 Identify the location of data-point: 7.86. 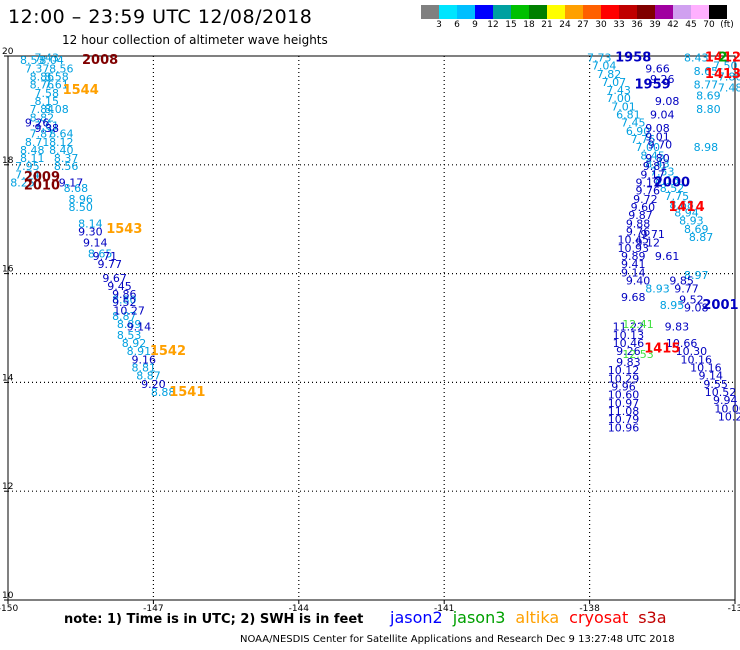
(729, 76).